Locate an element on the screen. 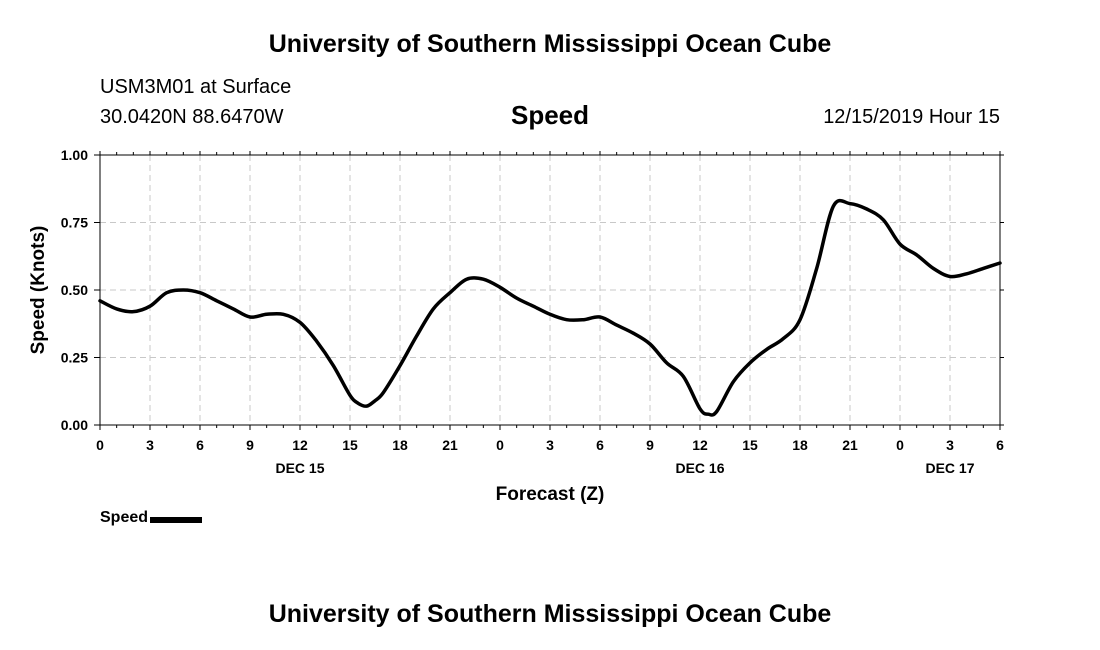 Image resolution: width=1100 pixels, height=650 pixels. y-tick-label: 0.25 is located at coordinates (74, 358).